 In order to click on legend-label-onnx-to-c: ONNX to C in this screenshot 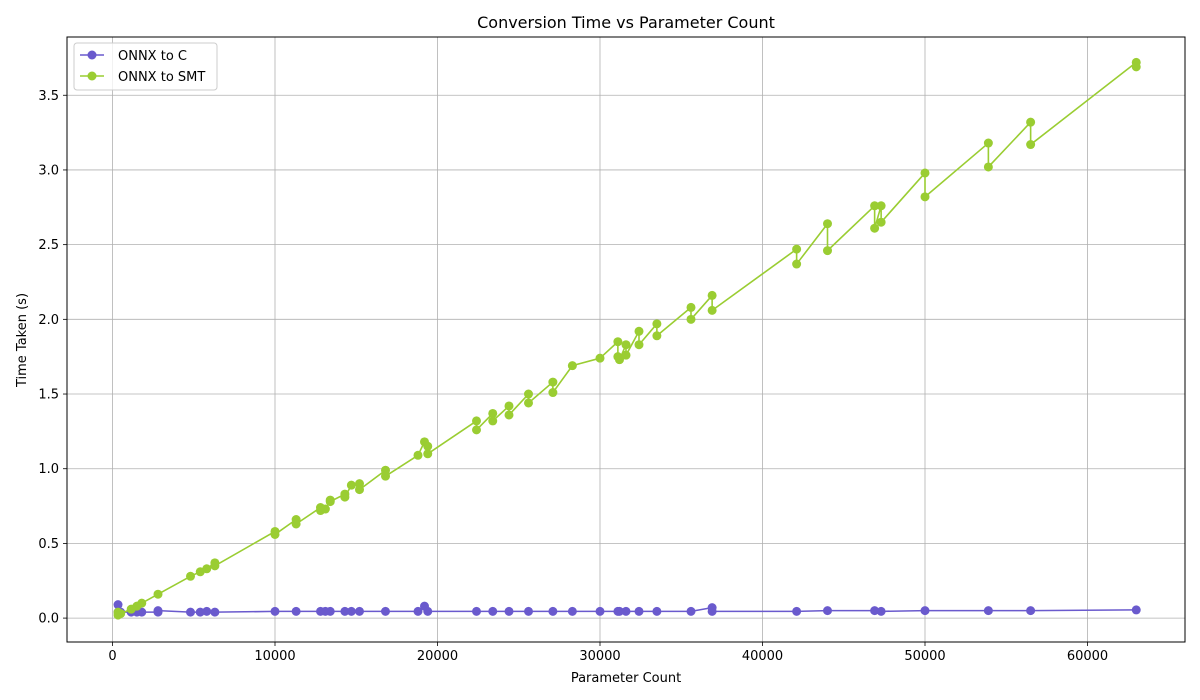, I will do `click(152, 56)`.